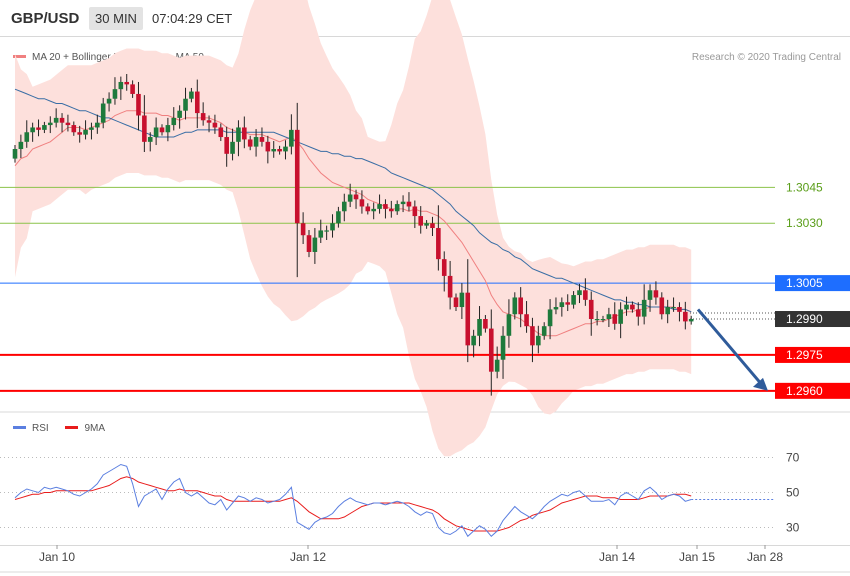 This screenshot has height=576, width=850. Describe the element at coordinates (804, 187) in the screenshot. I see `level-label-1.3045: 1.3045` at that location.